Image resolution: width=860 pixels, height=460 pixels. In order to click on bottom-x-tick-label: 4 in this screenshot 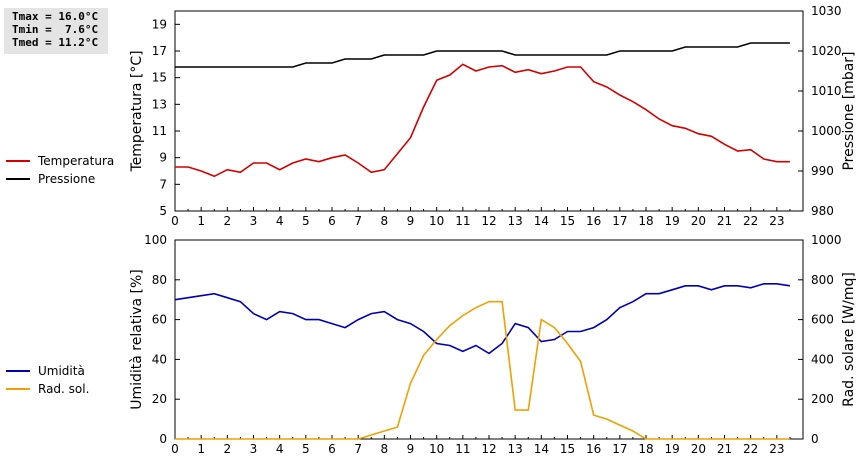, I will do `click(280, 449)`.